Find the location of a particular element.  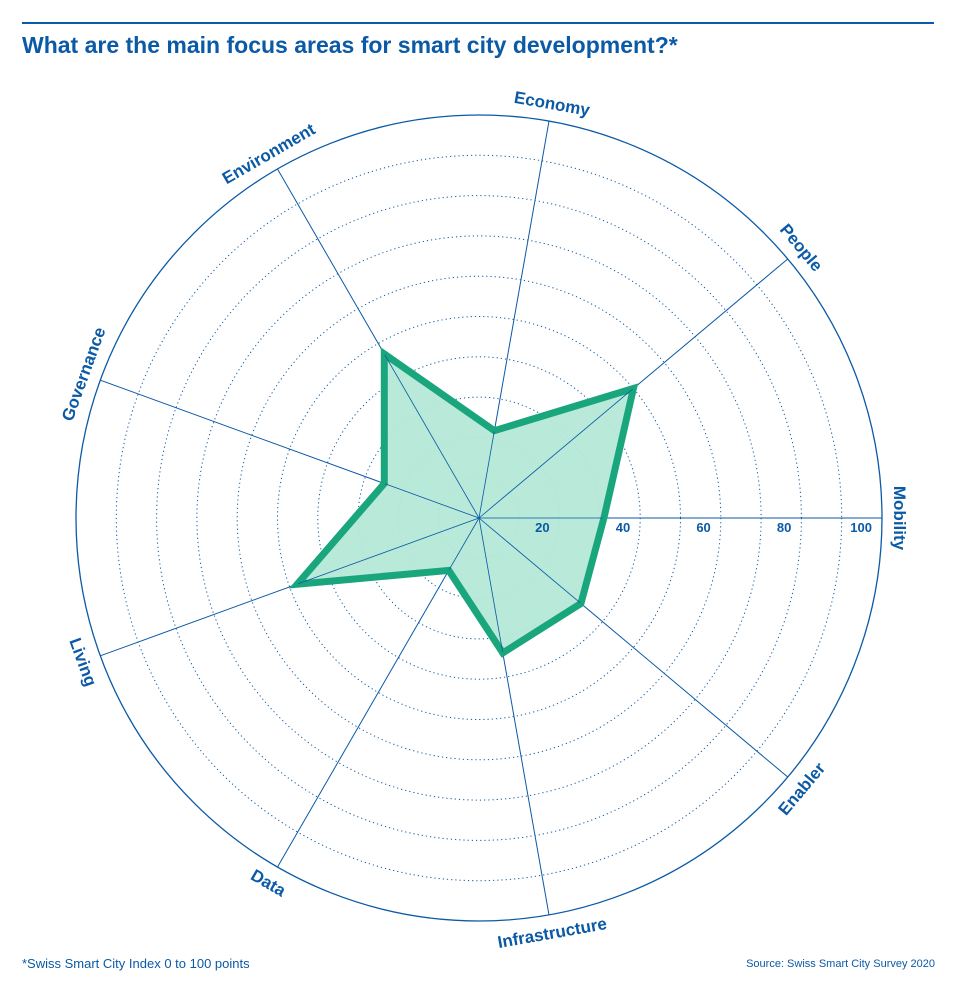

axis-label-living: Living is located at coordinates (82, 662).